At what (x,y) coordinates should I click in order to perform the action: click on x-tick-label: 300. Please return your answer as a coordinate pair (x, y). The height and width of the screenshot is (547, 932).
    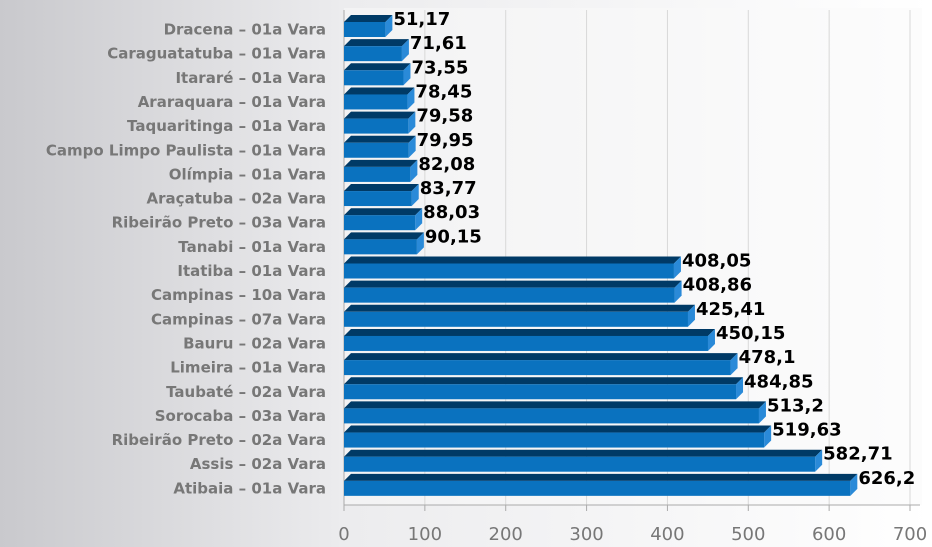
    Looking at the image, I should click on (586, 534).